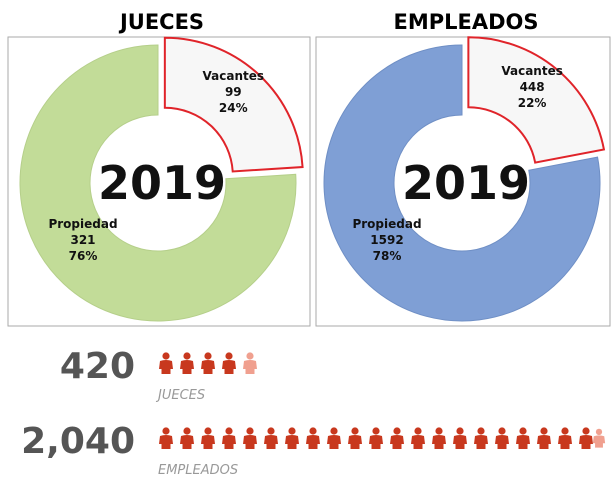 The width and height of the screenshot is (611, 483). Describe the element at coordinates (532, 87) in the screenshot. I see `slice-count: 448` at that location.